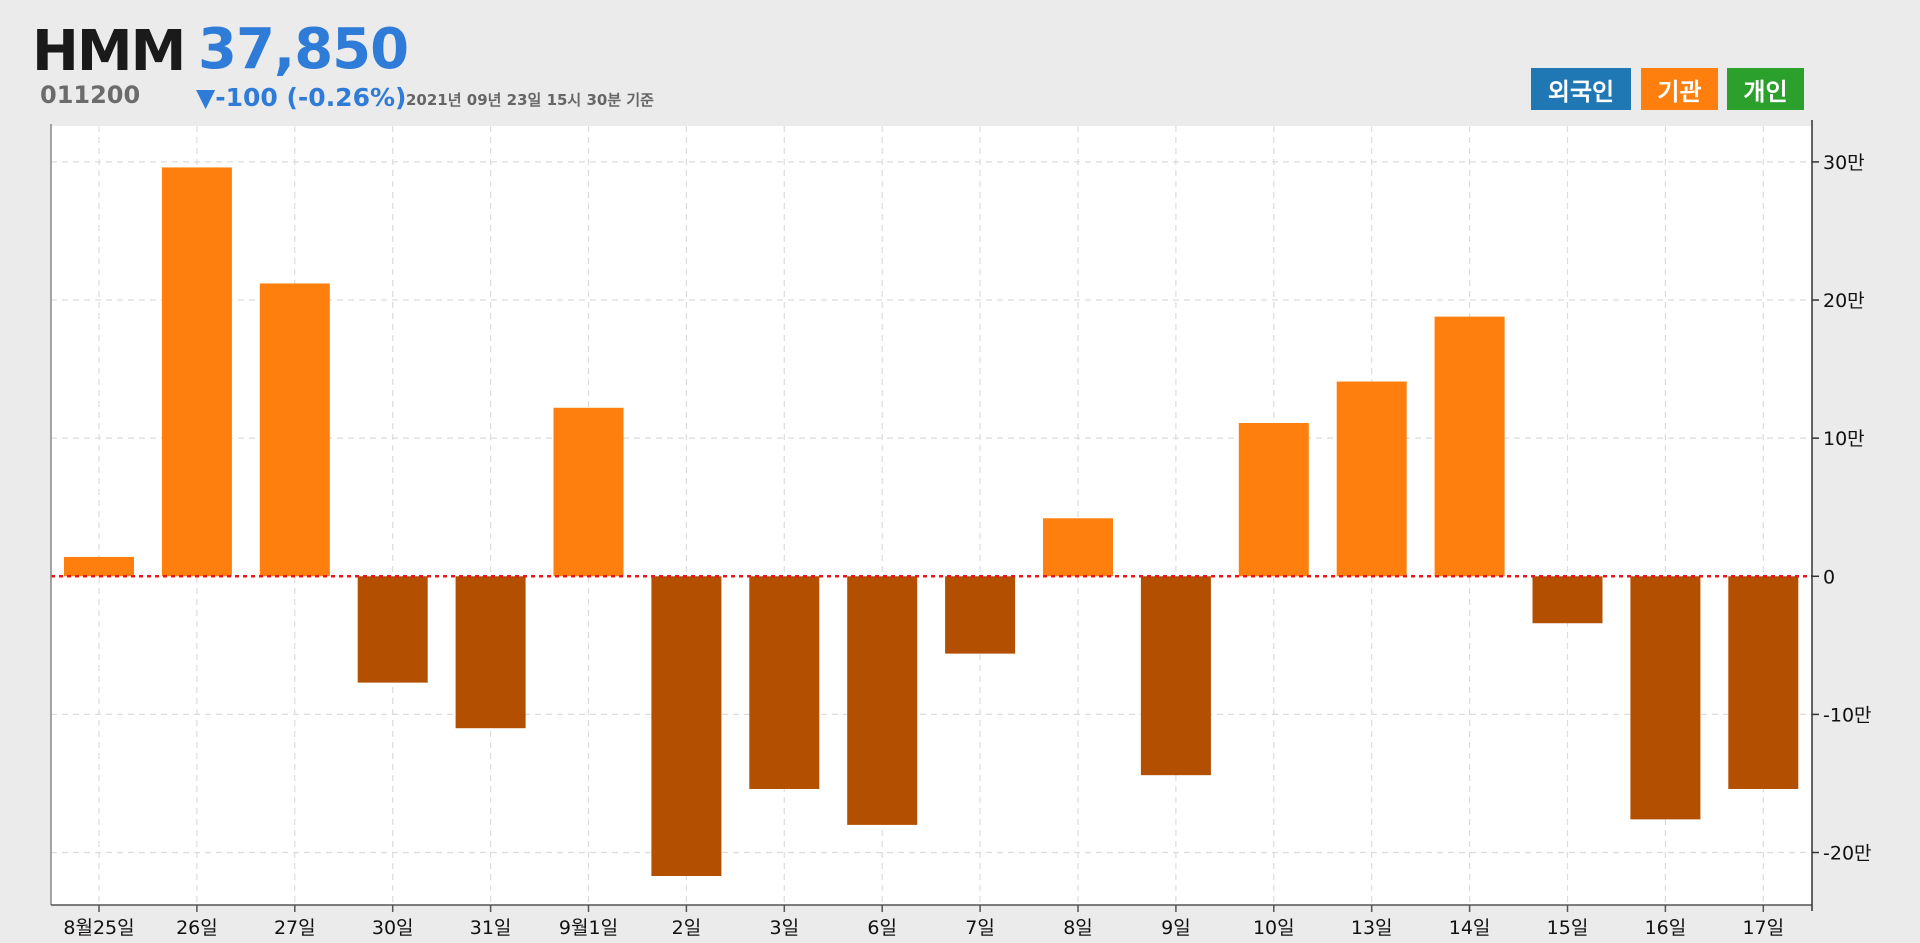 The height and width of the screenshot is (943, 1920). Describe the element at coordinates (1763, 928) in the screenshot. I see `x-tick-label: 17일` at that location.